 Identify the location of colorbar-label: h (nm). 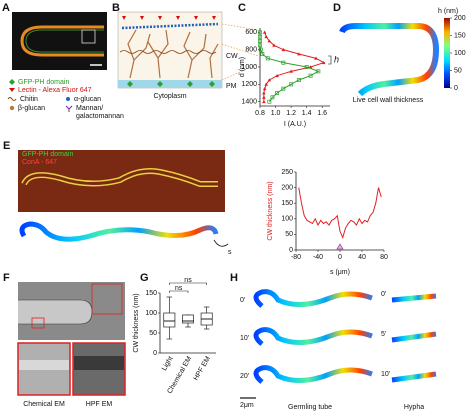
(448, 11).